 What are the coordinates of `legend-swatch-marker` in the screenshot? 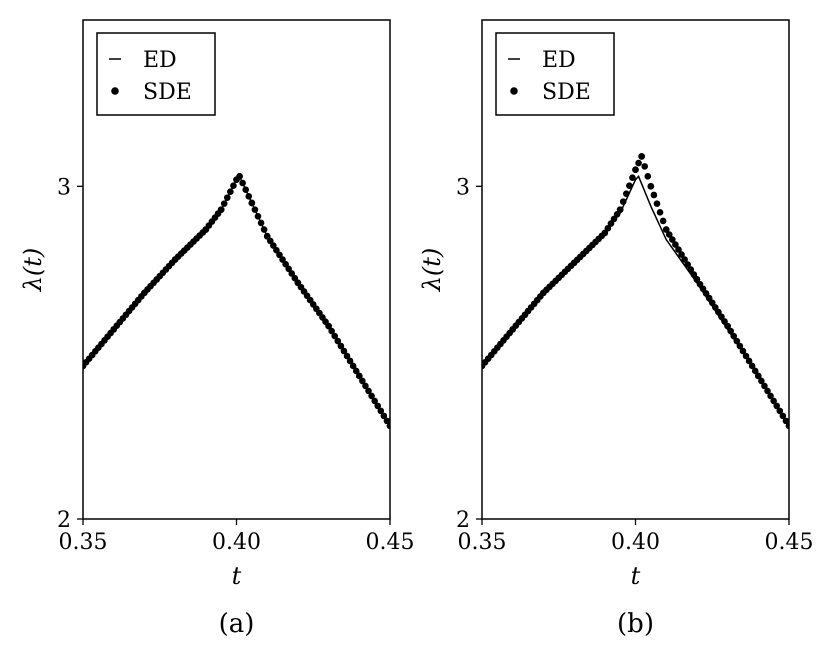 It's located at (115, 91).